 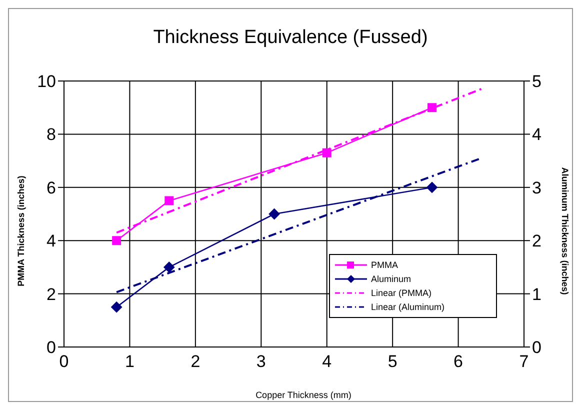 I want to click on y-tick-label: 2, so click(x=51, y=294).